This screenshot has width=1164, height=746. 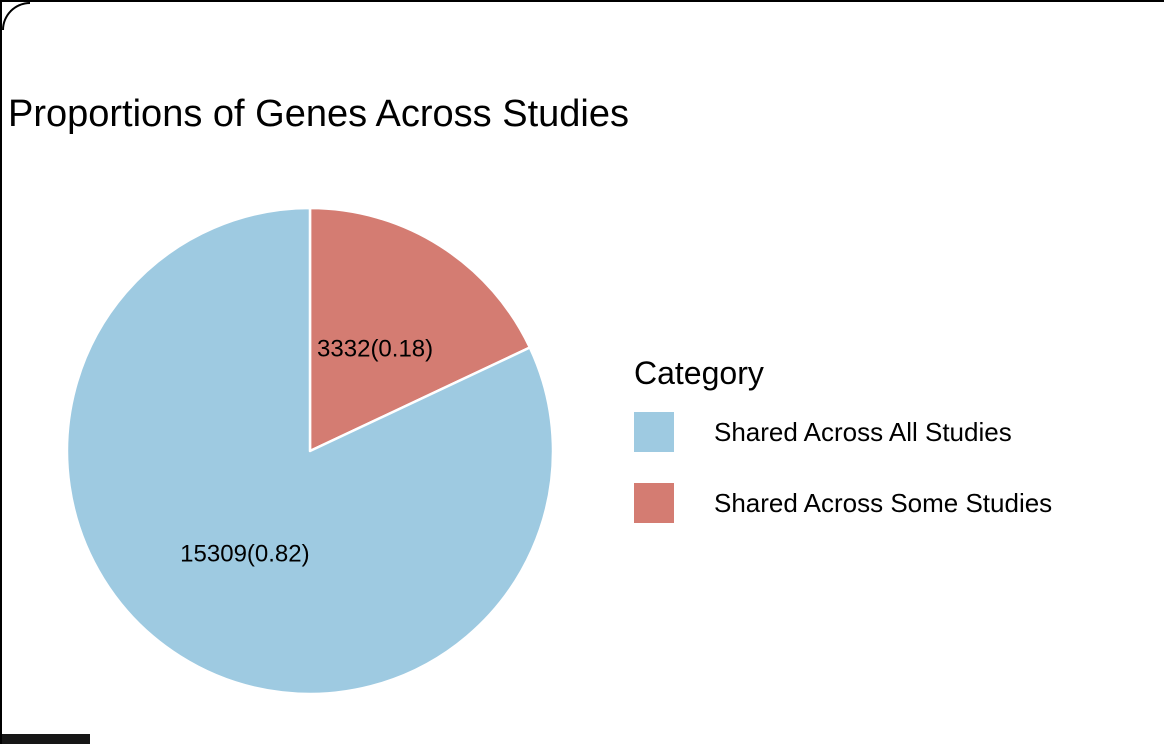 I want to click on pie-slice-label-some-studies: 3332(0.18), so click(x=375, y=348).